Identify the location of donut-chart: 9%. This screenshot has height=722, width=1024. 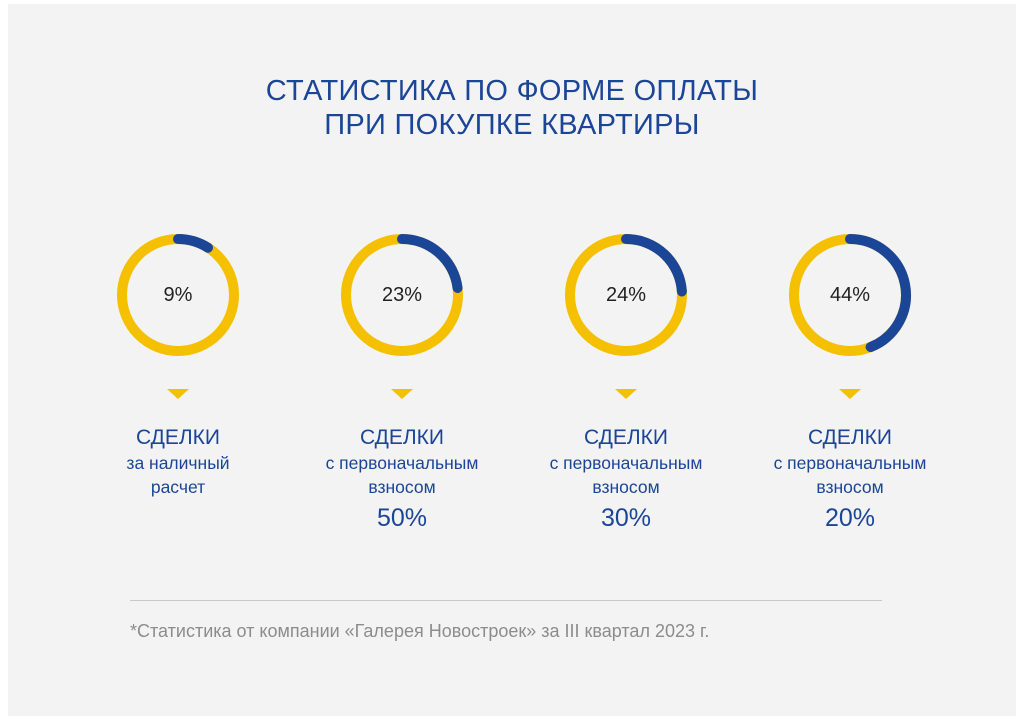
(178, 295).